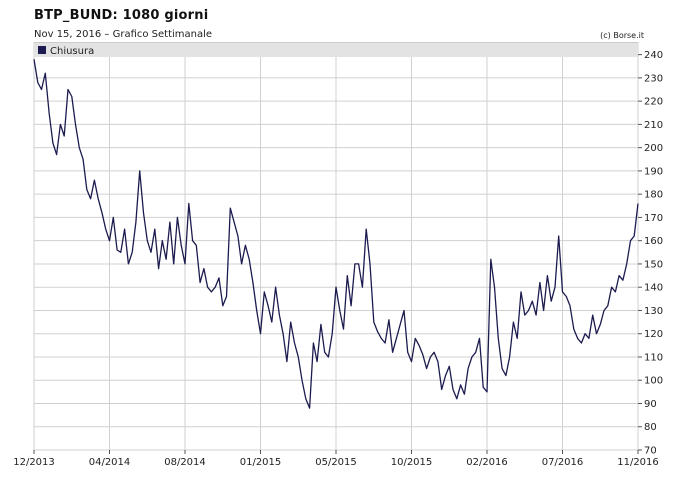  I want to click on x-tick-label: 12/2013, so click(34, 462).